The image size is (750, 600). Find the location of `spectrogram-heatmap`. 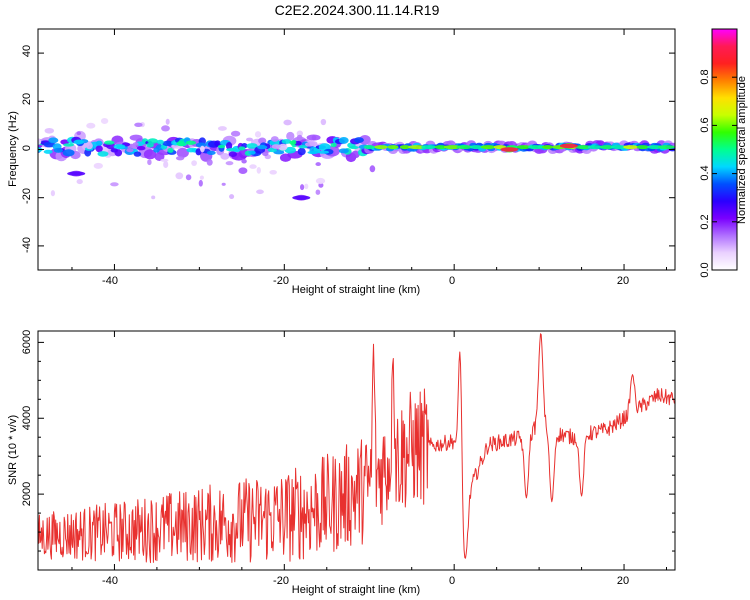

spectrogram-heatmap is located at coordinates (356, 159).